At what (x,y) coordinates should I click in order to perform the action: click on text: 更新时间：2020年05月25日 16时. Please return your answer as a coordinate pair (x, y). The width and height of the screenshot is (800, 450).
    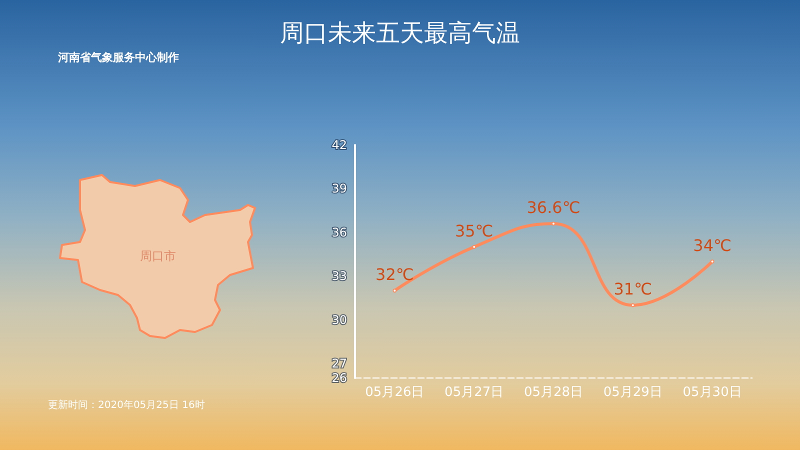
    Looking at the image, I should click on (126, 405).